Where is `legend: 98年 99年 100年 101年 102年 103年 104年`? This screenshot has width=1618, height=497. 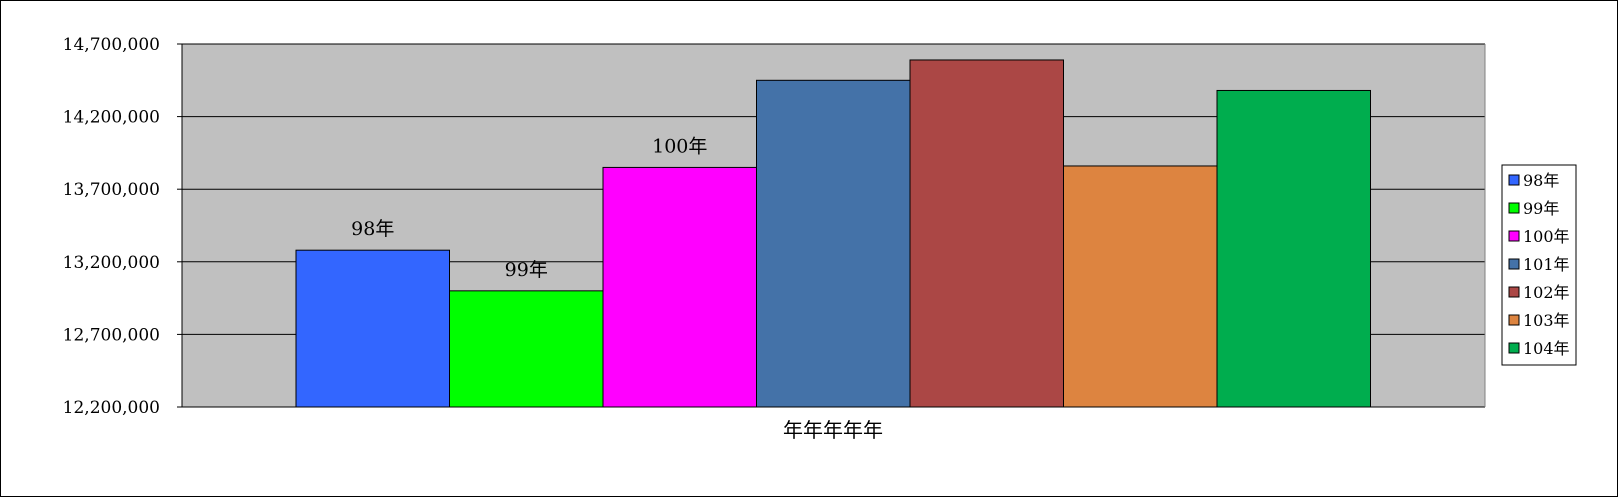 legend: 98年 99年 100年 101年 102年 103年 104年 is located at coordinates (1539, 265).